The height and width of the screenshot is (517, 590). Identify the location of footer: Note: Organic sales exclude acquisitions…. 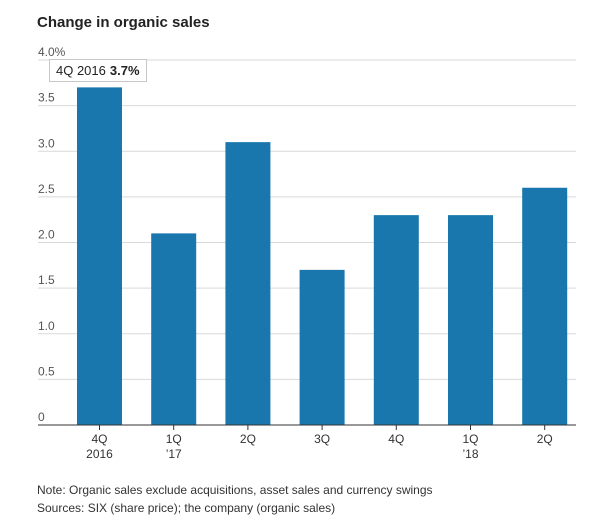
(235, 499).